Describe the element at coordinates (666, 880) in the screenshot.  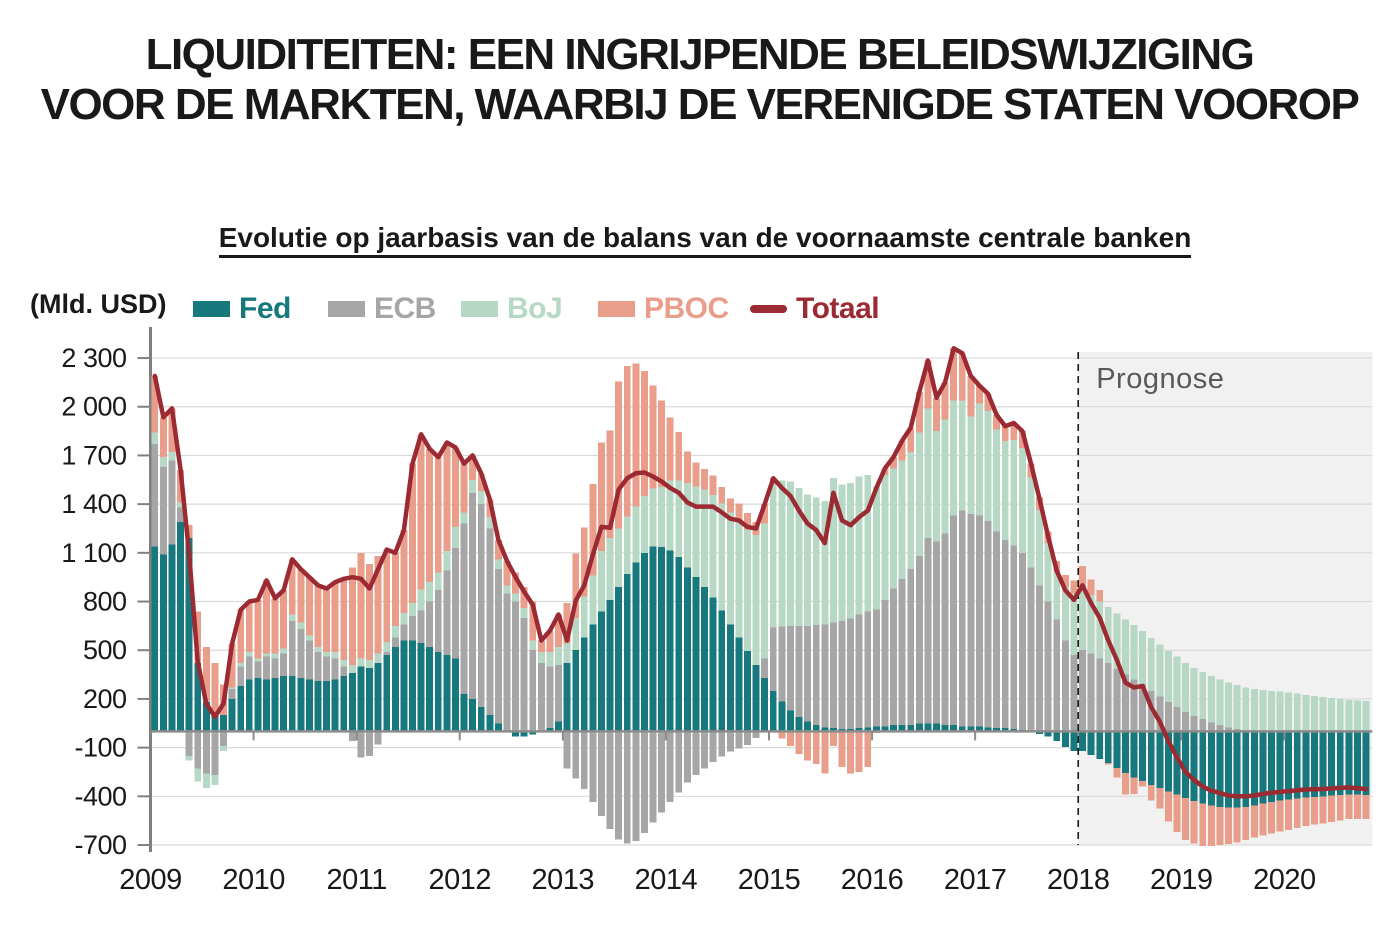
I see `x-axis-year-label: 2014` at that location.